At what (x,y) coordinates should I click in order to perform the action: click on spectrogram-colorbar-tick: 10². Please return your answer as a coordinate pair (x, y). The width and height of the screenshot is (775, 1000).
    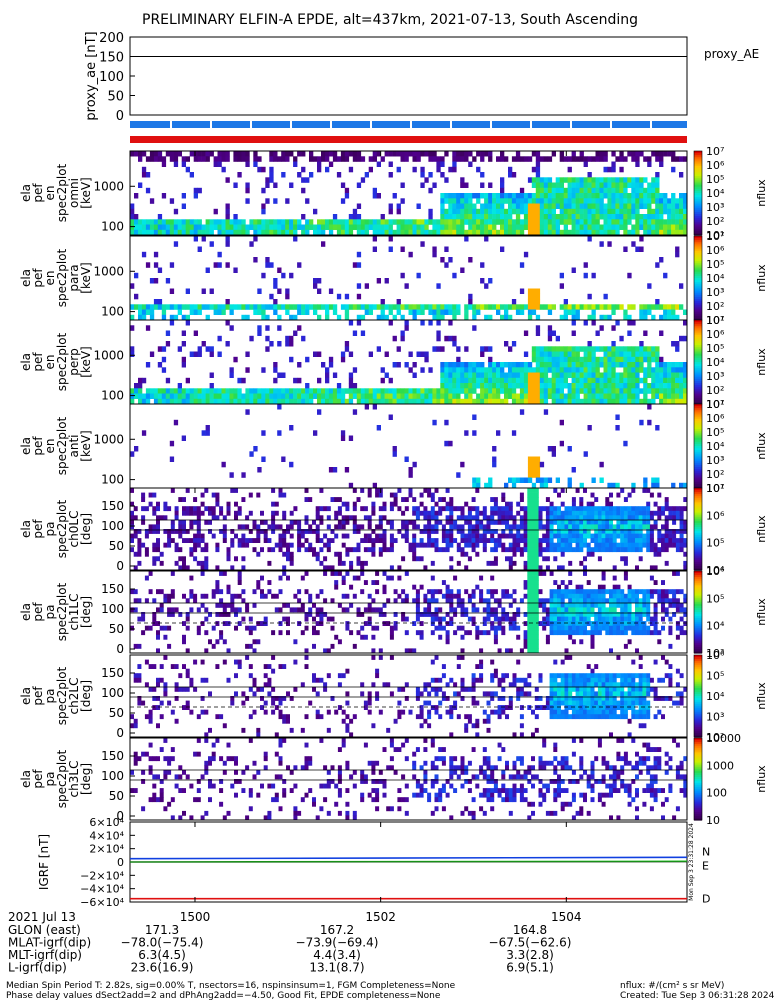
    Looking at the image, I should click on (715, 221).